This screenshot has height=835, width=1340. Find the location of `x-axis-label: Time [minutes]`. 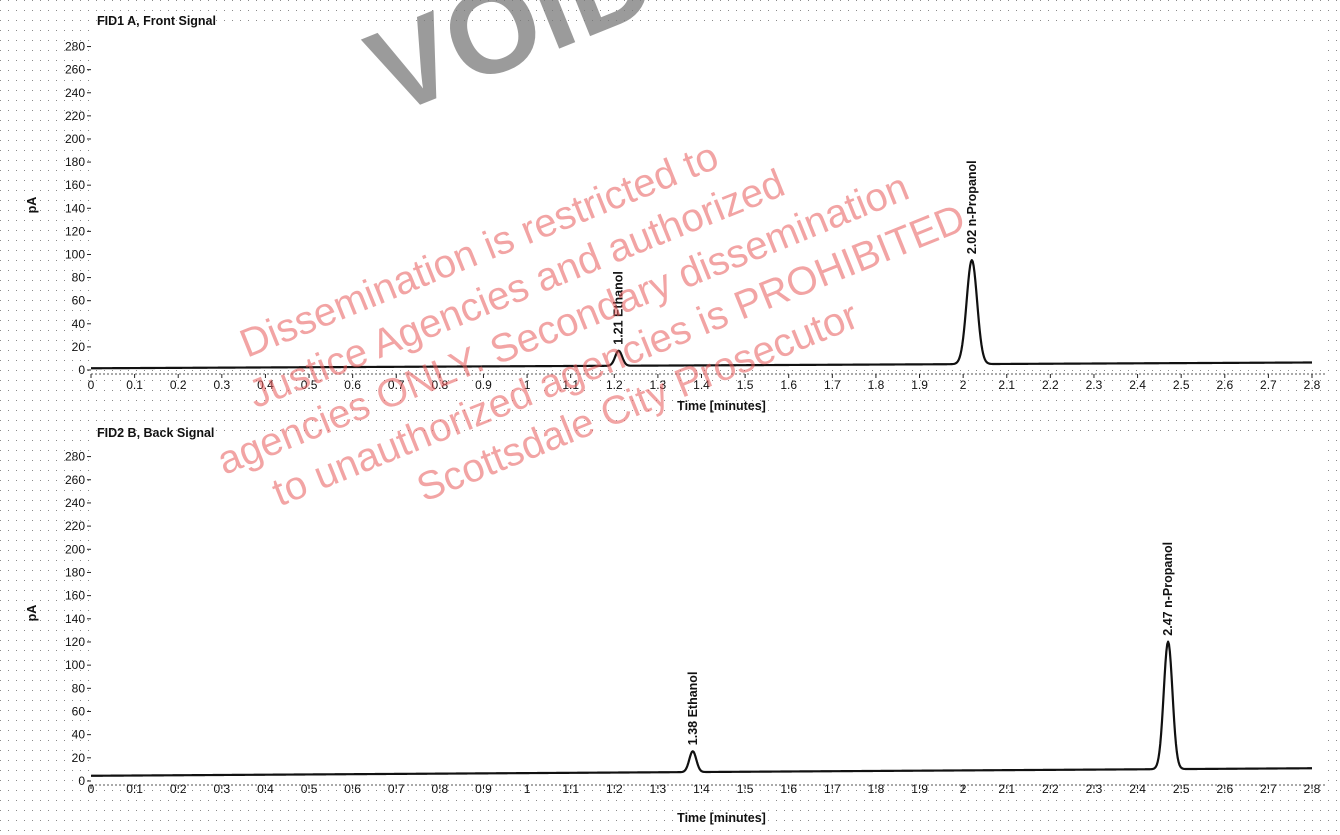

x-axis-label: Time [minutes] is located at coordinates (721, 406).